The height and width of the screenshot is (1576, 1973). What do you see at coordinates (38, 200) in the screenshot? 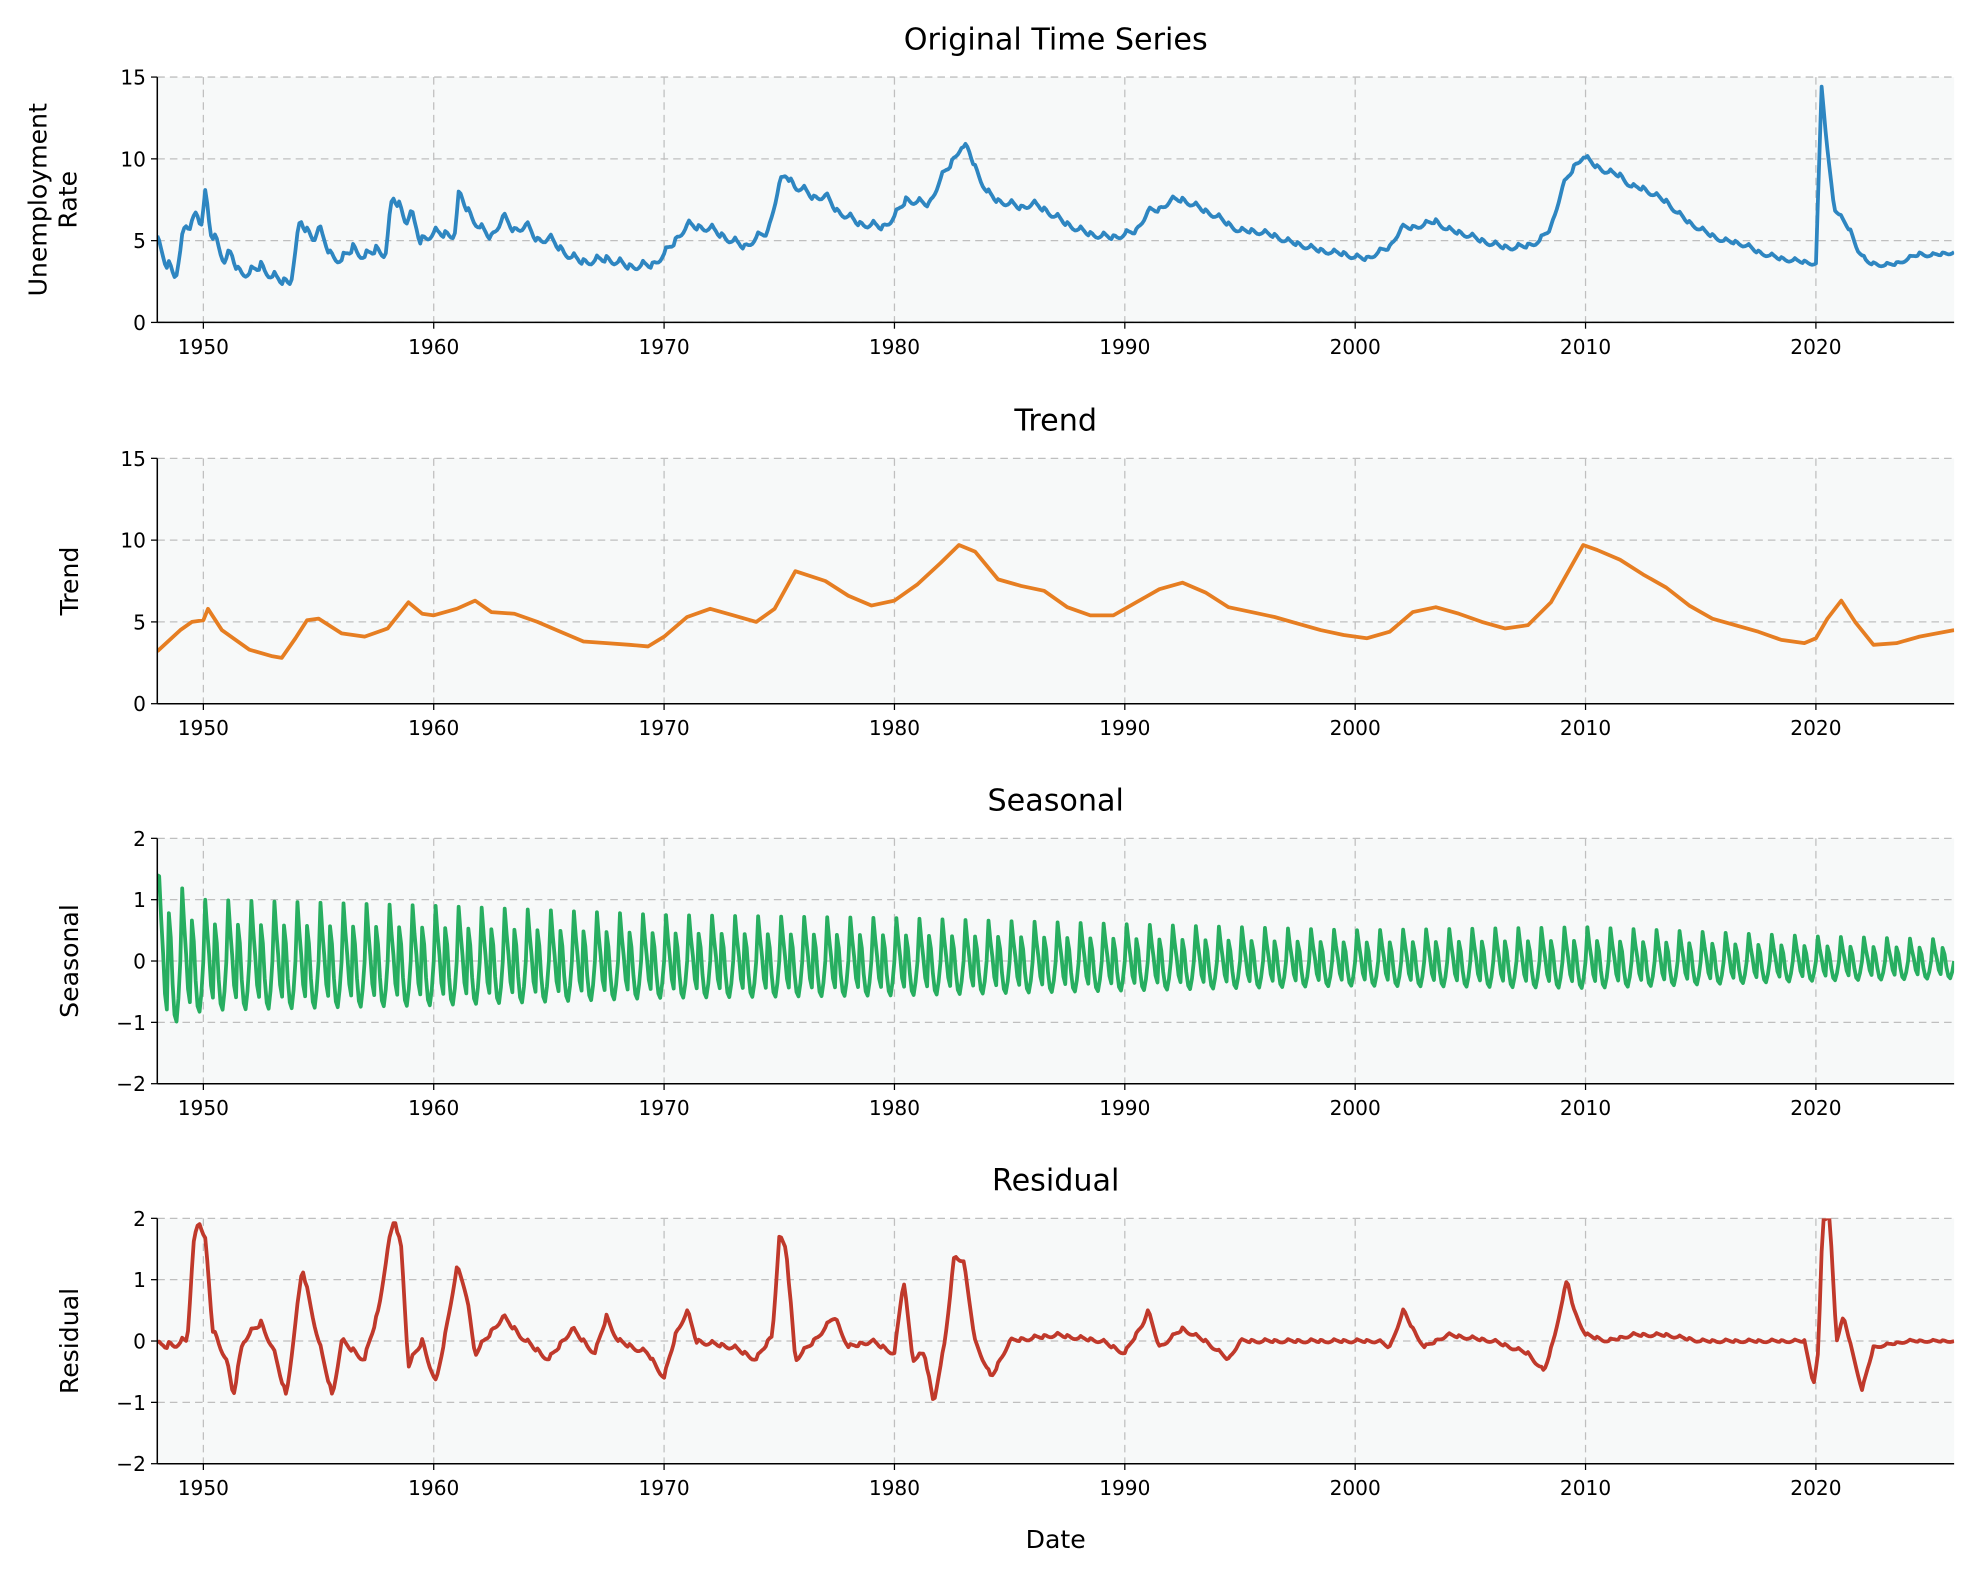
I see `y-axis-label-line: Unemployment` at bounding box center [38, 200].